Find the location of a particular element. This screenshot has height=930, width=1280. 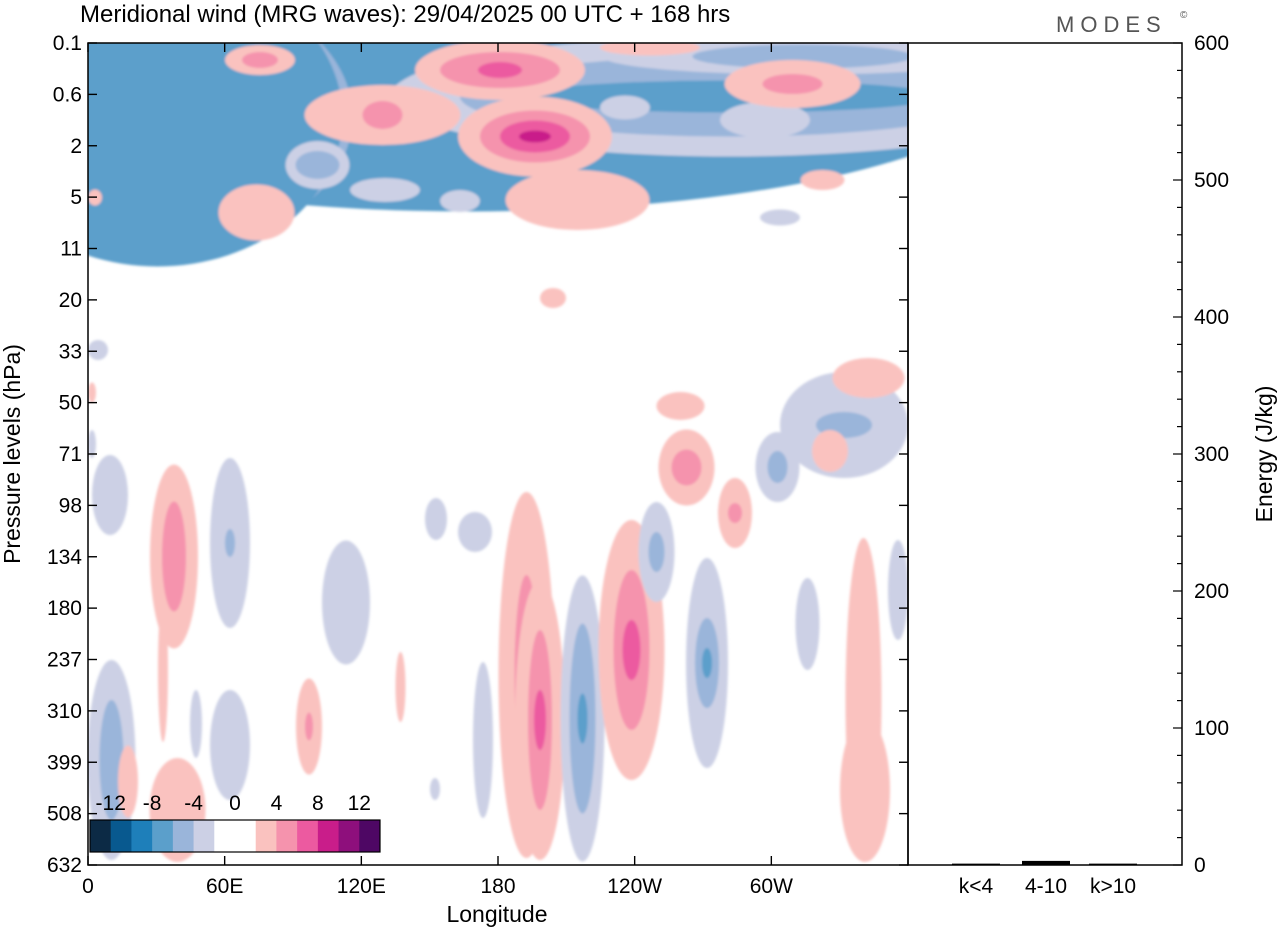

energy-category-label: 4-10 is located at coordinates (1046, 886).